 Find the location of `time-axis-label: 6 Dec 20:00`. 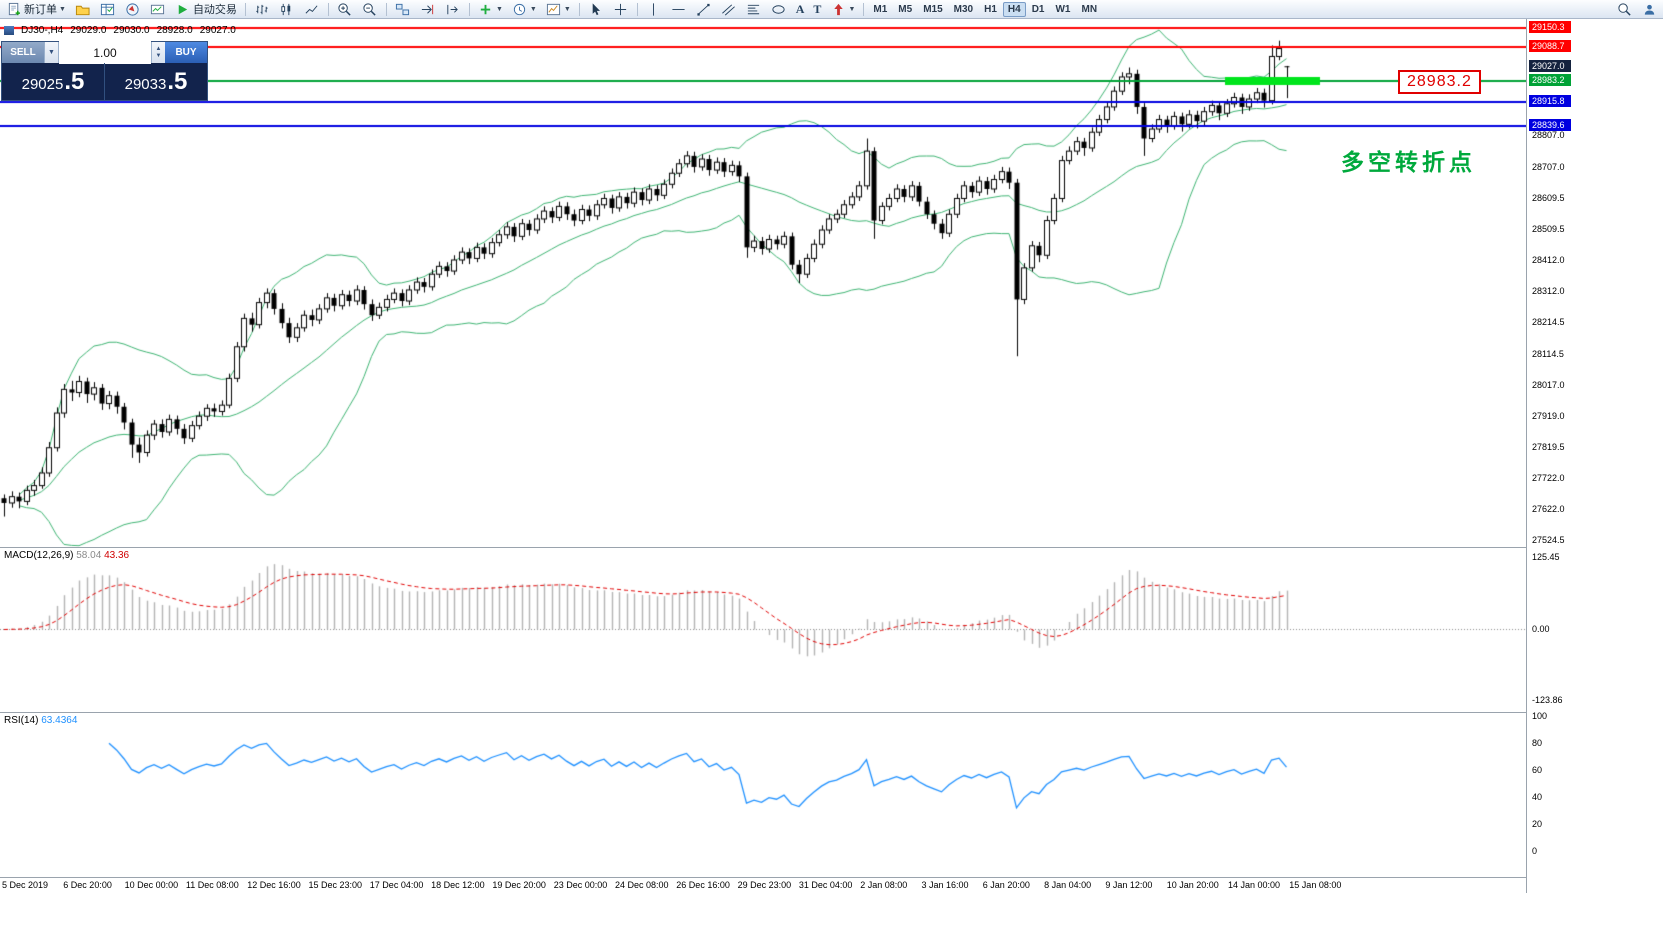

time-axis-label: 6 Dec 20:00 is located at coordinates (87, 885).